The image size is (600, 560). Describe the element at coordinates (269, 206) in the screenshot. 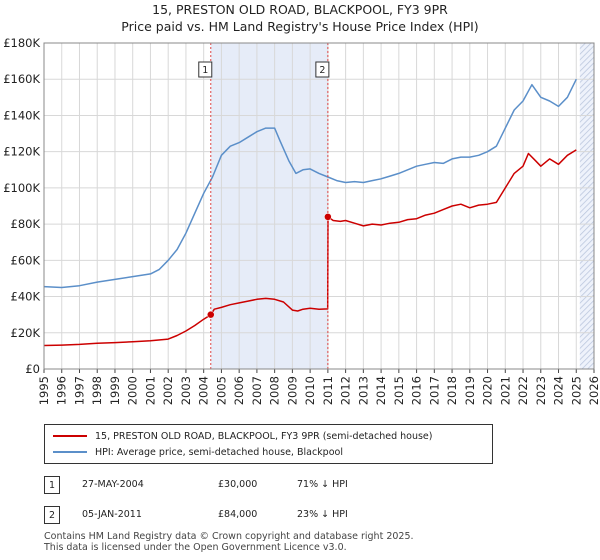

I see `ownership-period-shading` at that location.